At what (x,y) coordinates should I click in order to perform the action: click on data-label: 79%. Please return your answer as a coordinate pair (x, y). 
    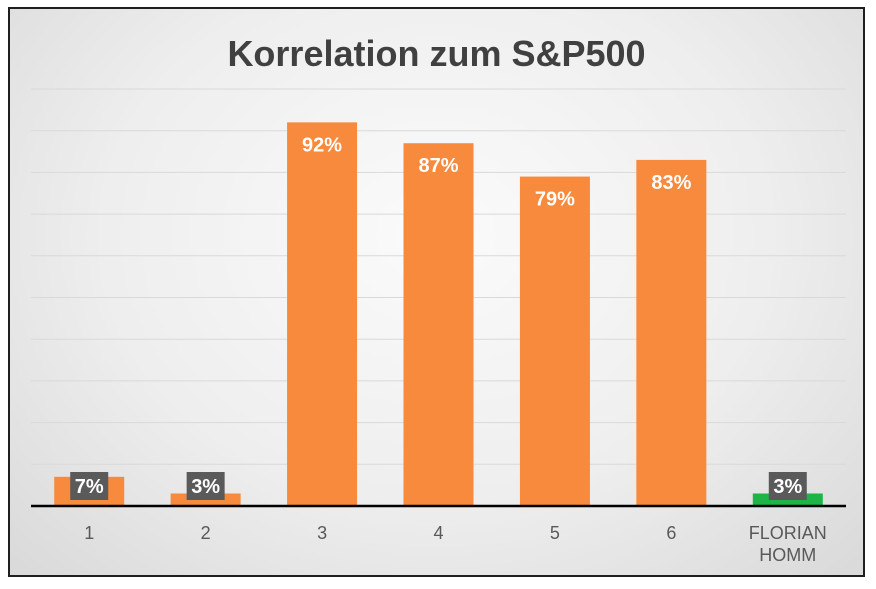
    Looking at the image, I should click on (555, 200).